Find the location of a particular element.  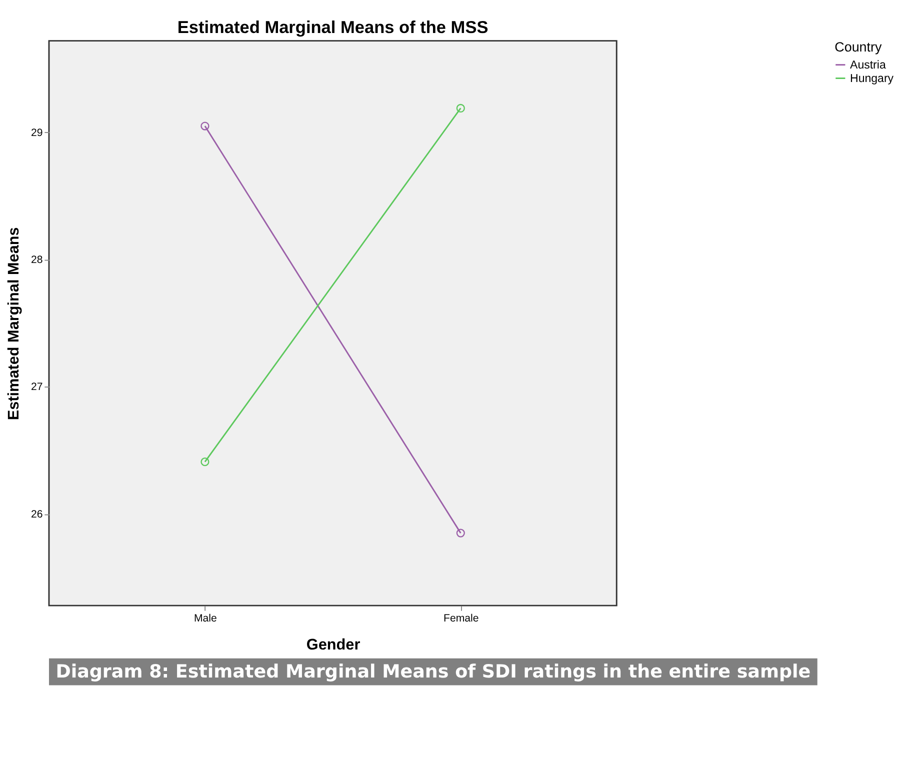

y-tick-label: 27 is located at coordinates (37, 387).